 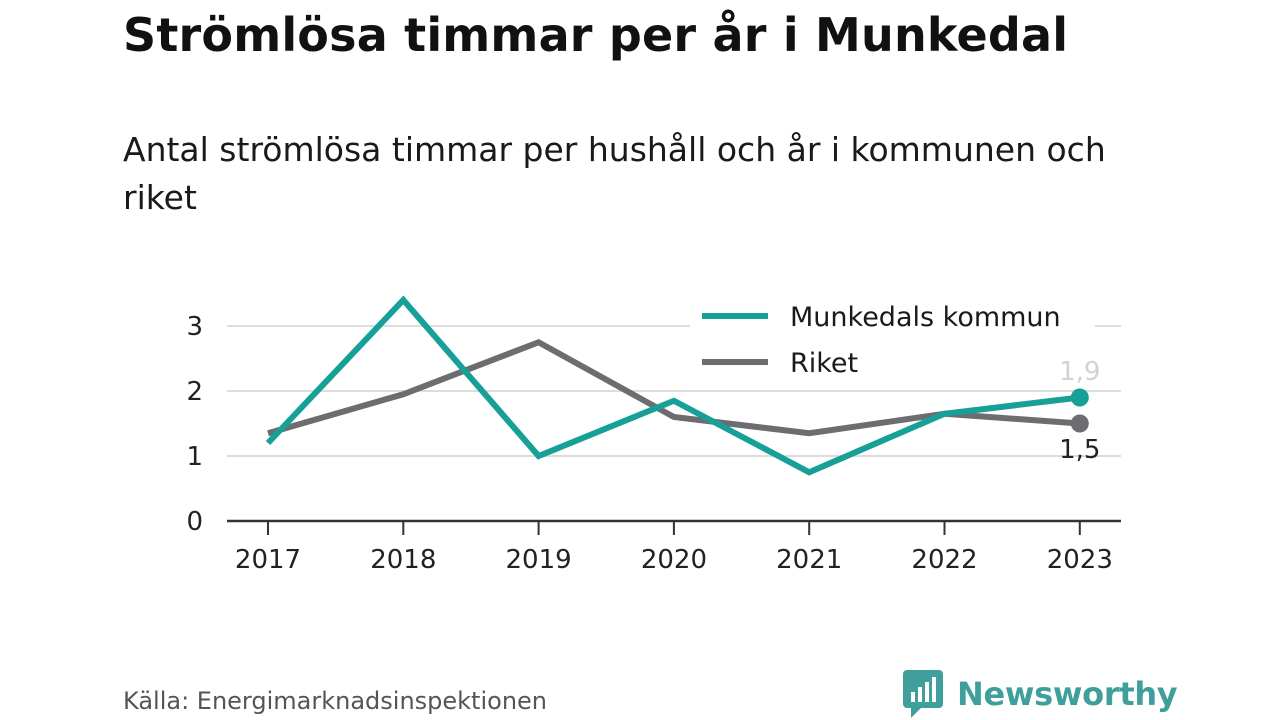 I want to click on chart-title: Strömlösa timmar per år i Munkedal, so click(x=596, y=35).